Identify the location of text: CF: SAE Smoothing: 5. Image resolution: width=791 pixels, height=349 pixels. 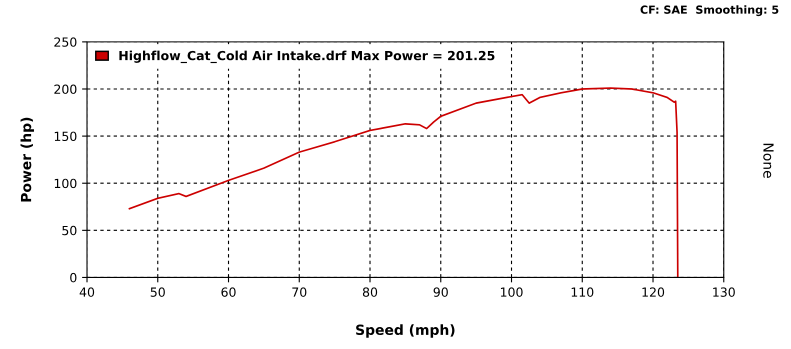
(709, 10).